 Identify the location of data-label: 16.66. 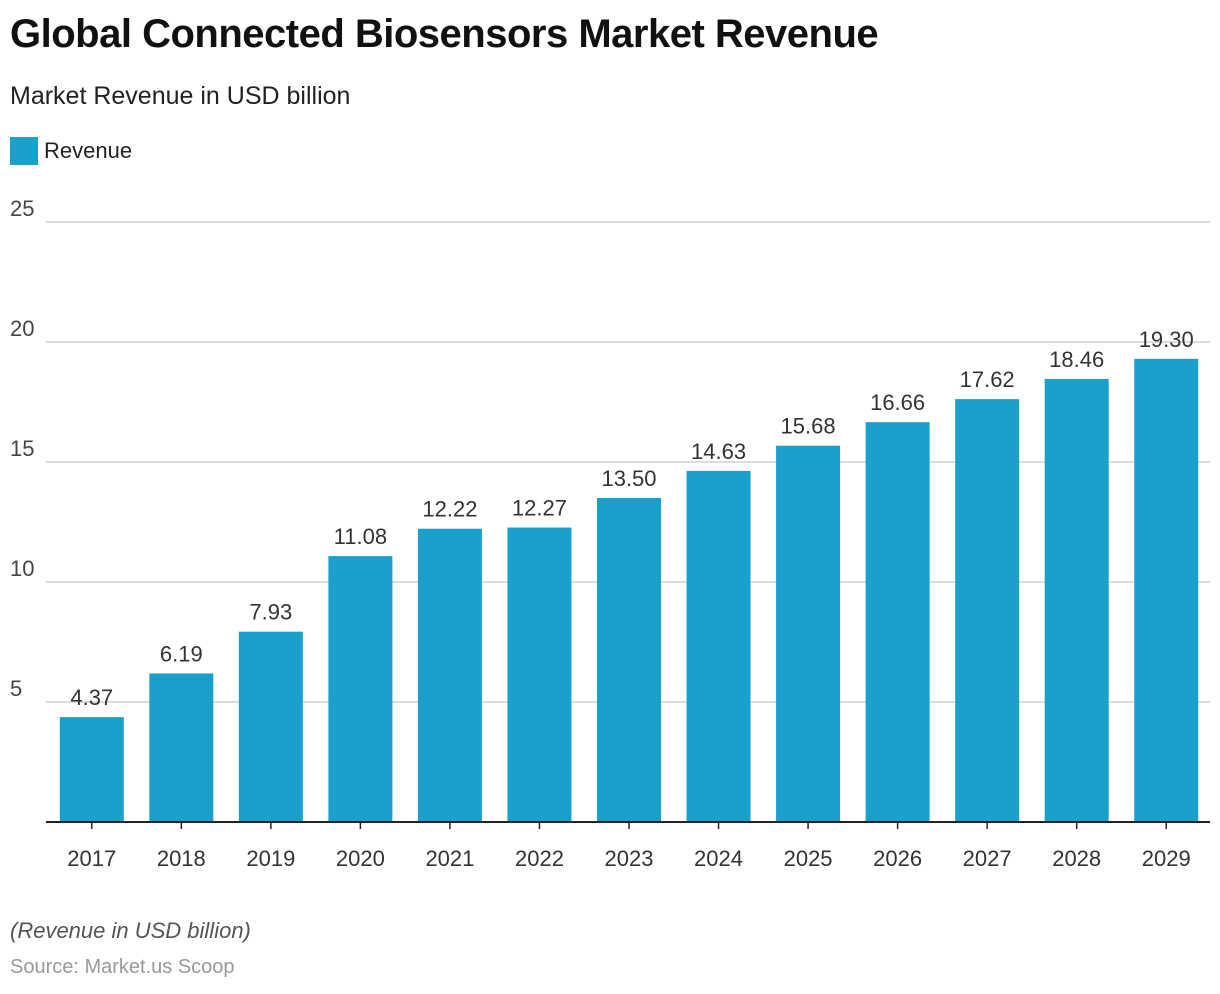
(897, 402).